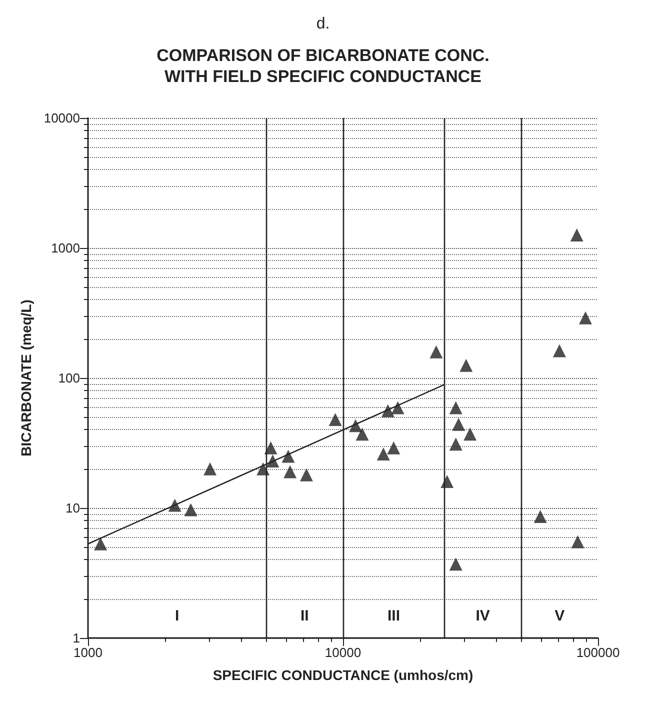 This screenshot has height=721, width=648. What do you see at coordinates (559, 616) in the screenshot?
I see `annotation: V` at bounding box center [559, 616].